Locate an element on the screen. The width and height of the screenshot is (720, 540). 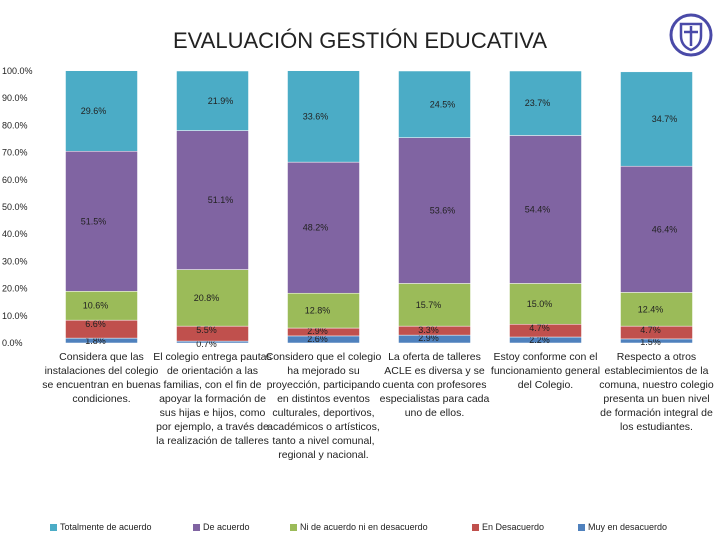
legend-label: En Desacuerdo is located at coordinates (513, 527).